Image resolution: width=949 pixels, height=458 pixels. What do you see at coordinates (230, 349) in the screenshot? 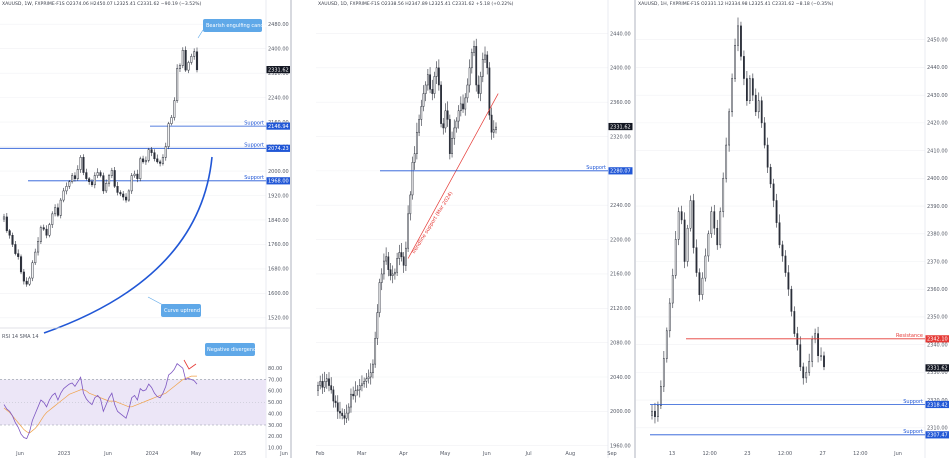
I see `negative-divergence-callout` at bounding box center [230, 349].